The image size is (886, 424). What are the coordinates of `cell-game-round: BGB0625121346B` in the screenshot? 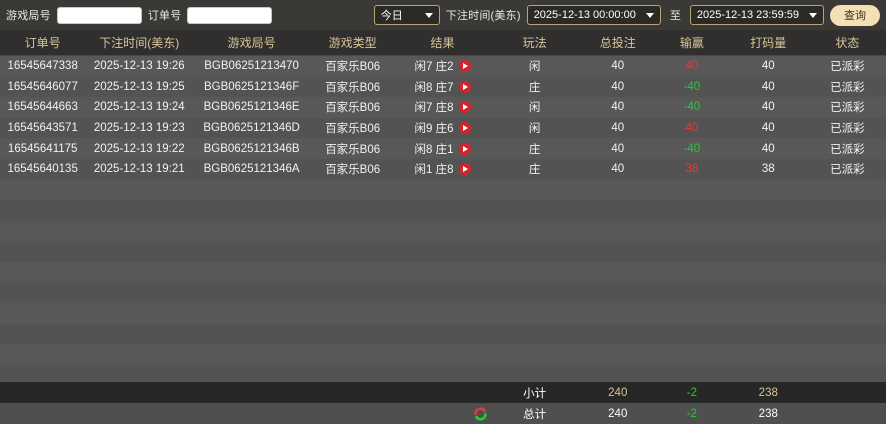 It's located at (251, 148).